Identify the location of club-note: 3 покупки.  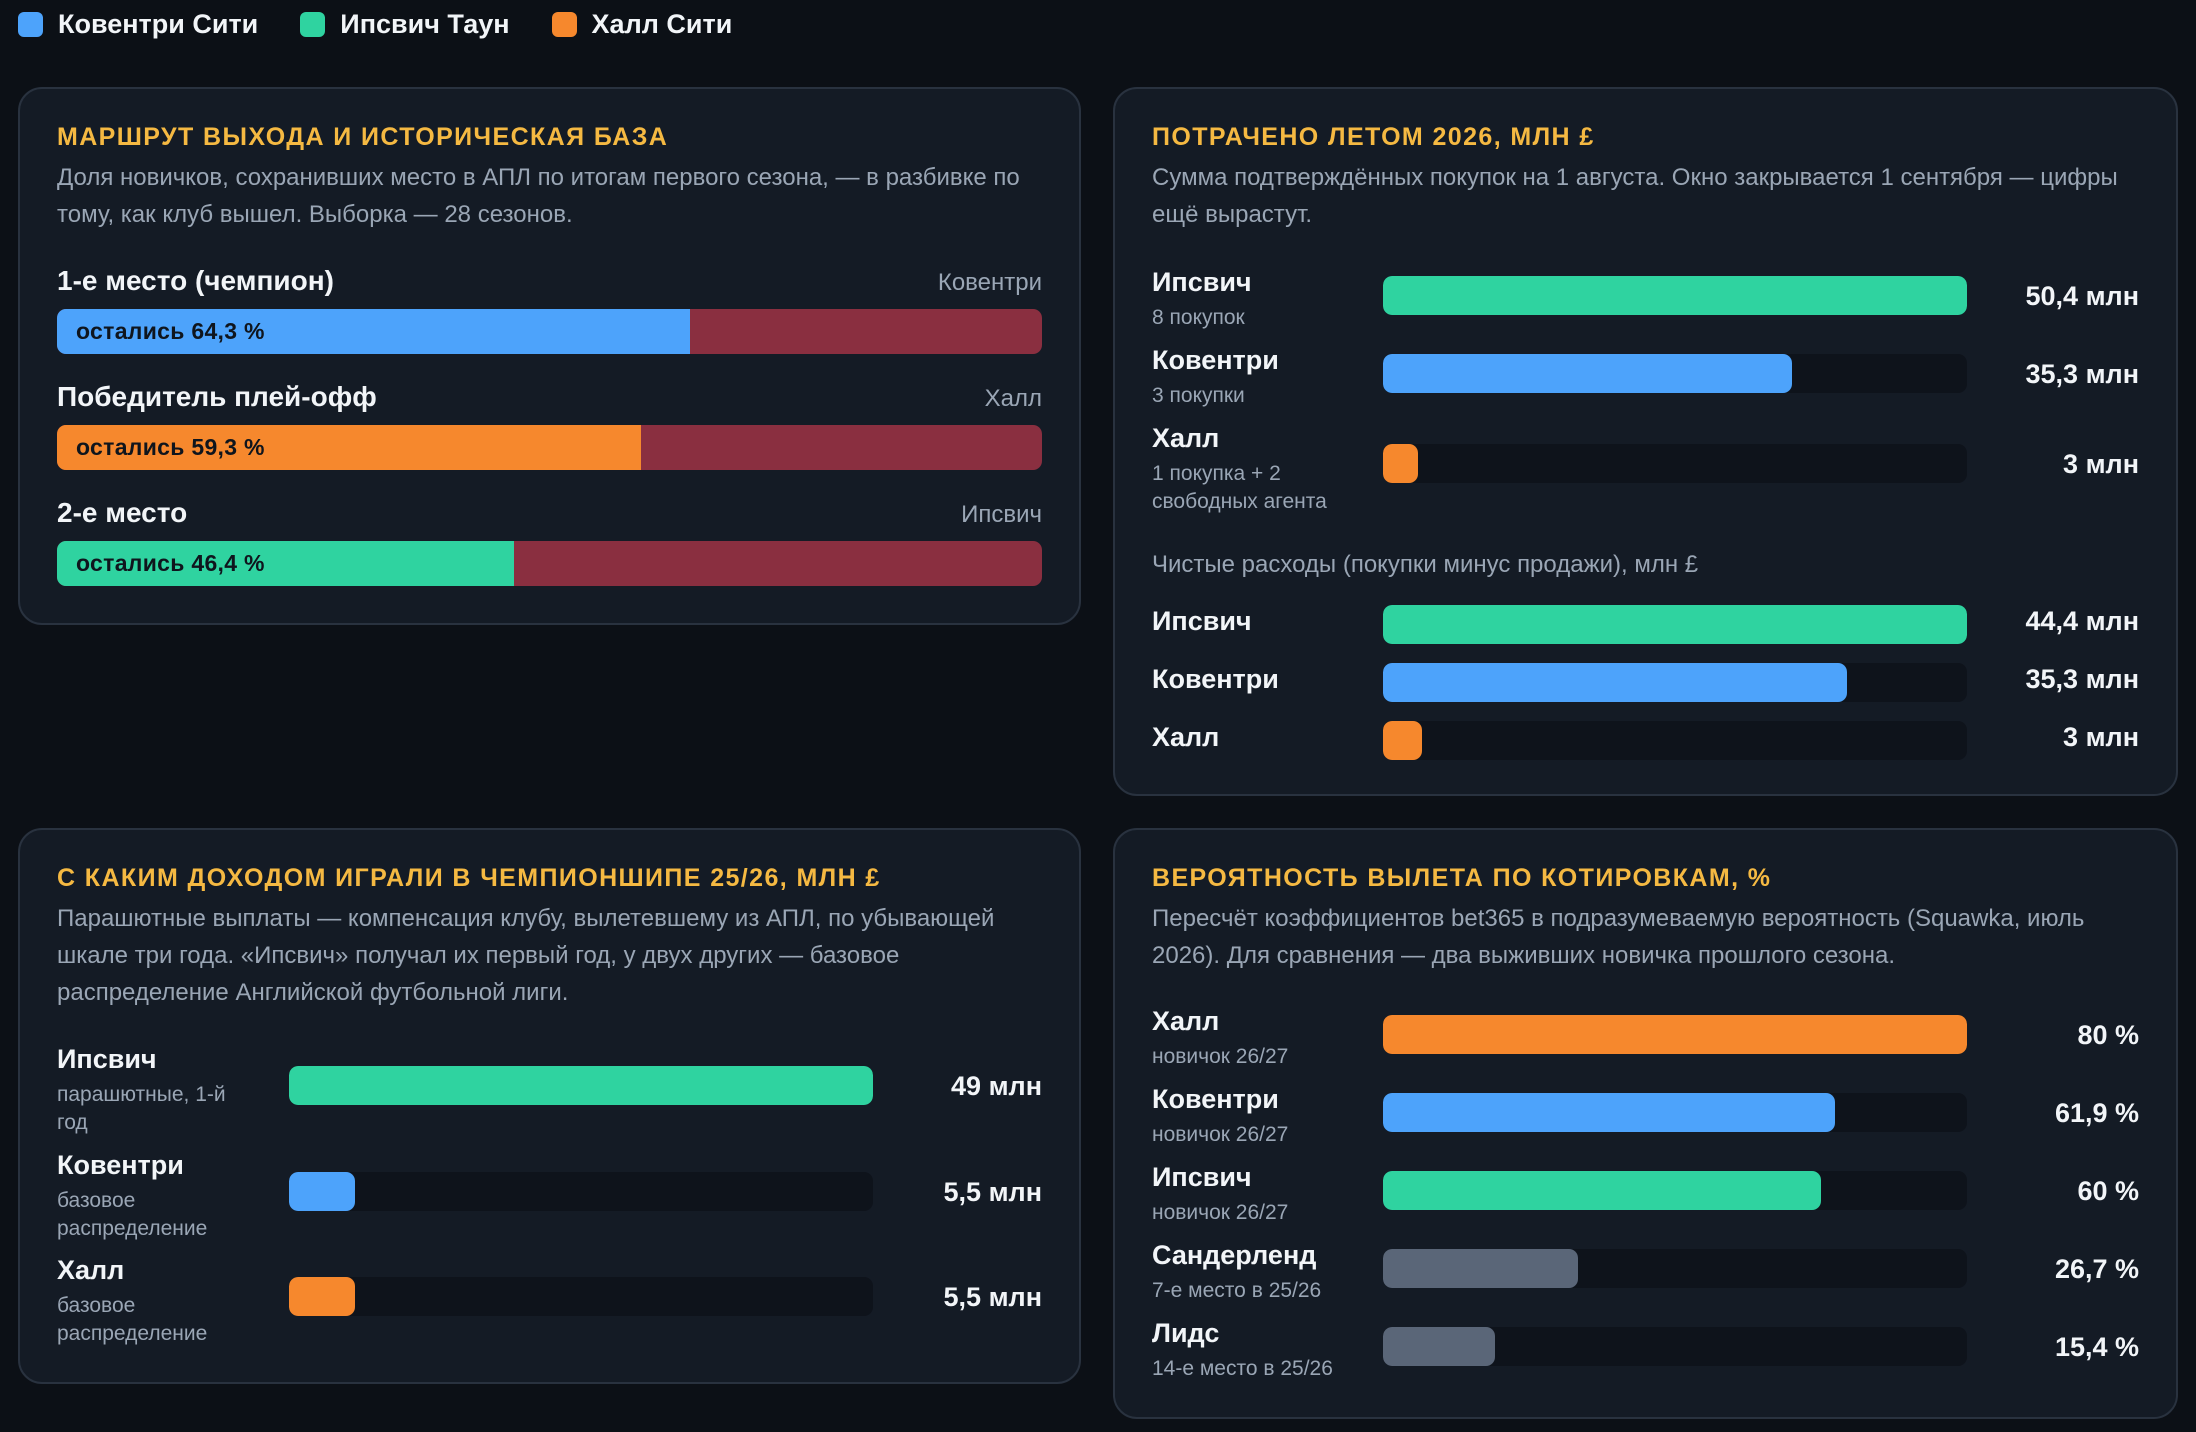
(1198, 395).